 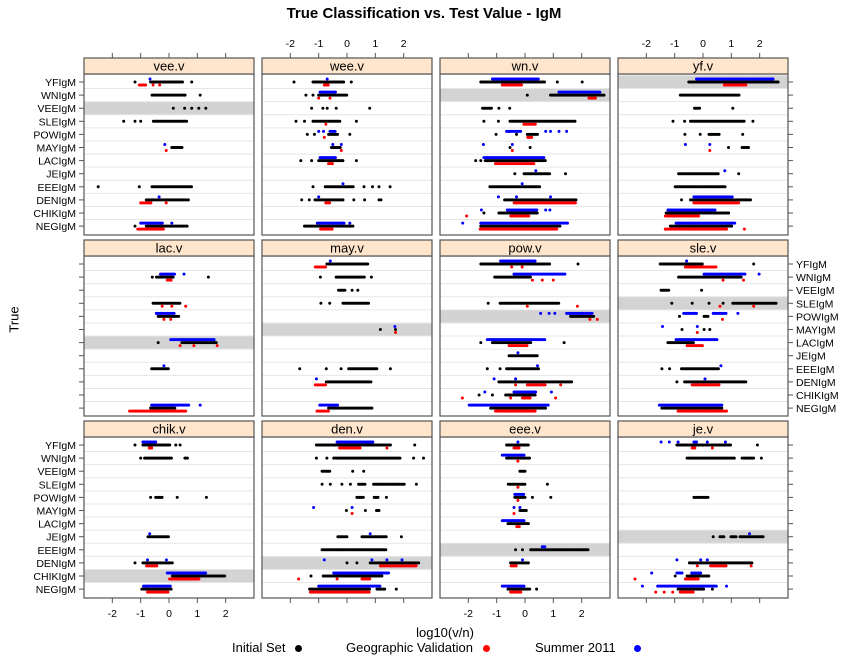 I want to click on y-tick-label: CHIKIgM, so click(x=817, y=396).